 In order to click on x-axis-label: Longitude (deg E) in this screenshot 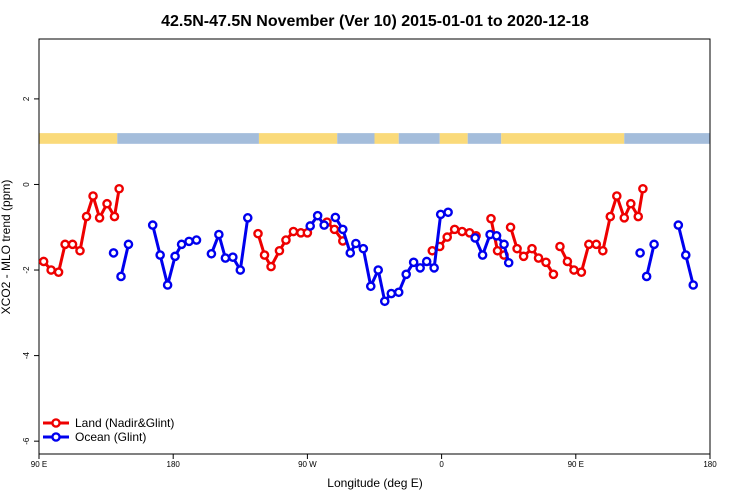, I will do `click(374, 483)`.